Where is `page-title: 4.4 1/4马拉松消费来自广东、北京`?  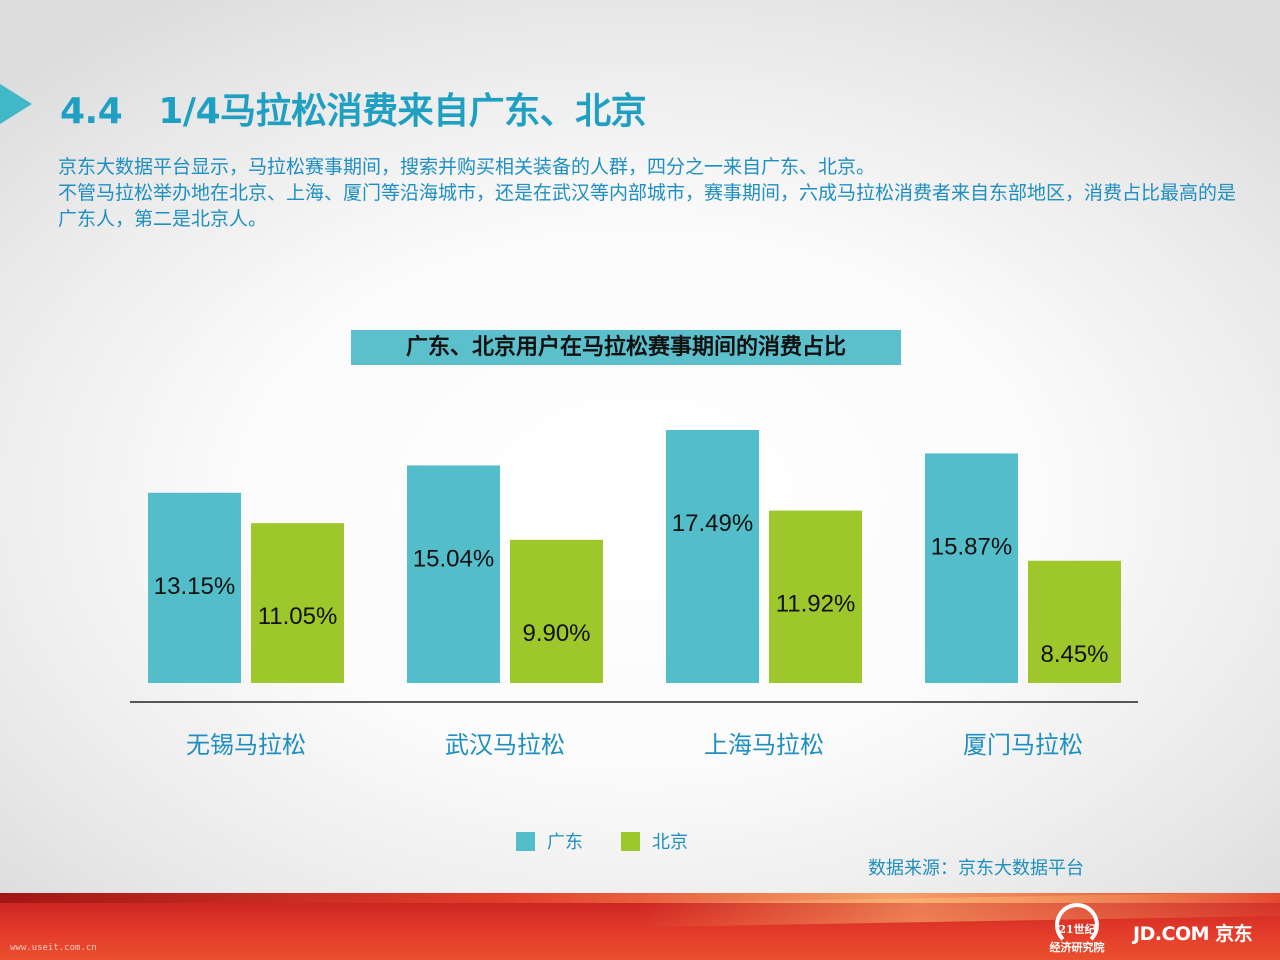
page-title: 4.4 1/4马拉松消费来自广东、北京 is located at coordinates (353, 111).